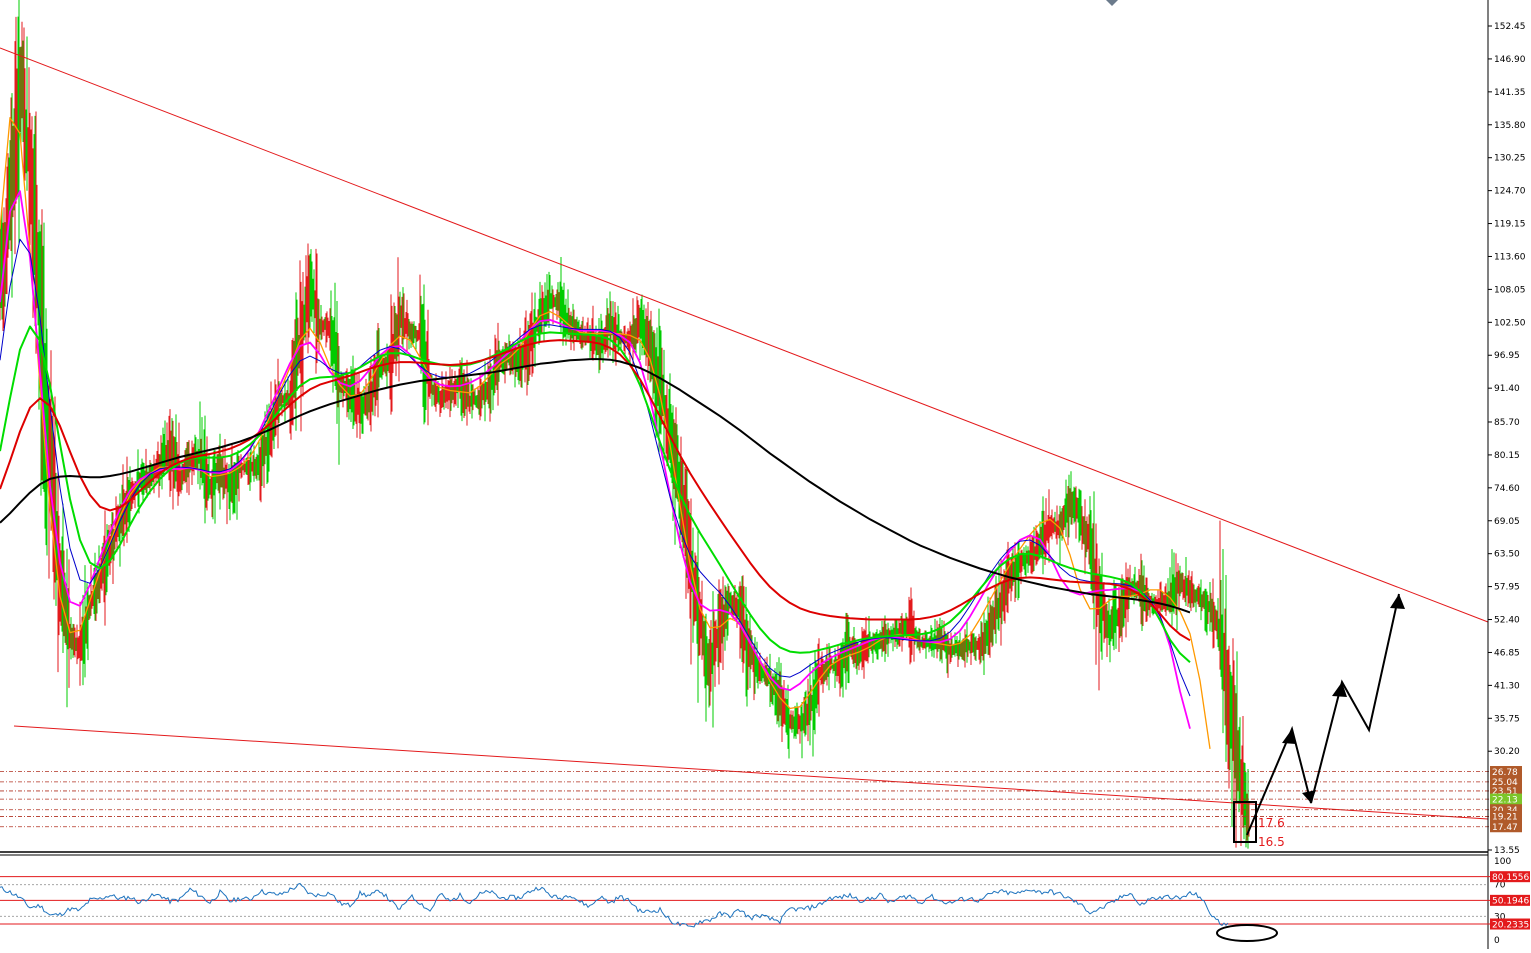  I want to click on y-tick-label: 80.15, so click(1507, 456).